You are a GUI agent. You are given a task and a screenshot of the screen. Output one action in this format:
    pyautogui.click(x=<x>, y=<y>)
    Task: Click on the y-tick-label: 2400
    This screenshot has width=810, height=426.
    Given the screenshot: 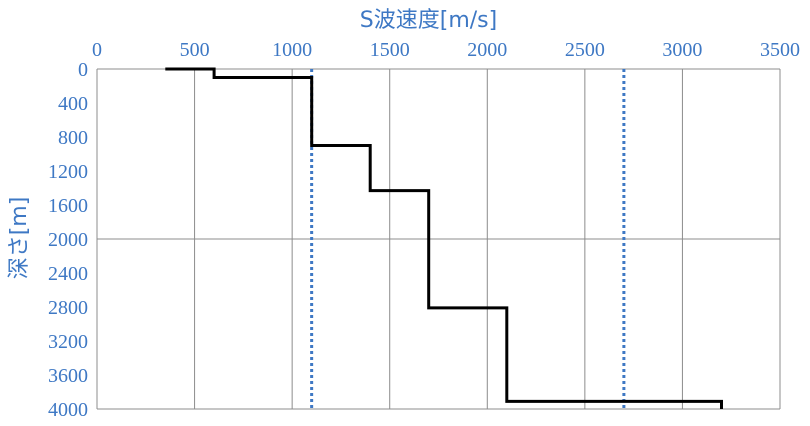 What is the action you would take?
    pyautogui.click(x=68, y=274)
    